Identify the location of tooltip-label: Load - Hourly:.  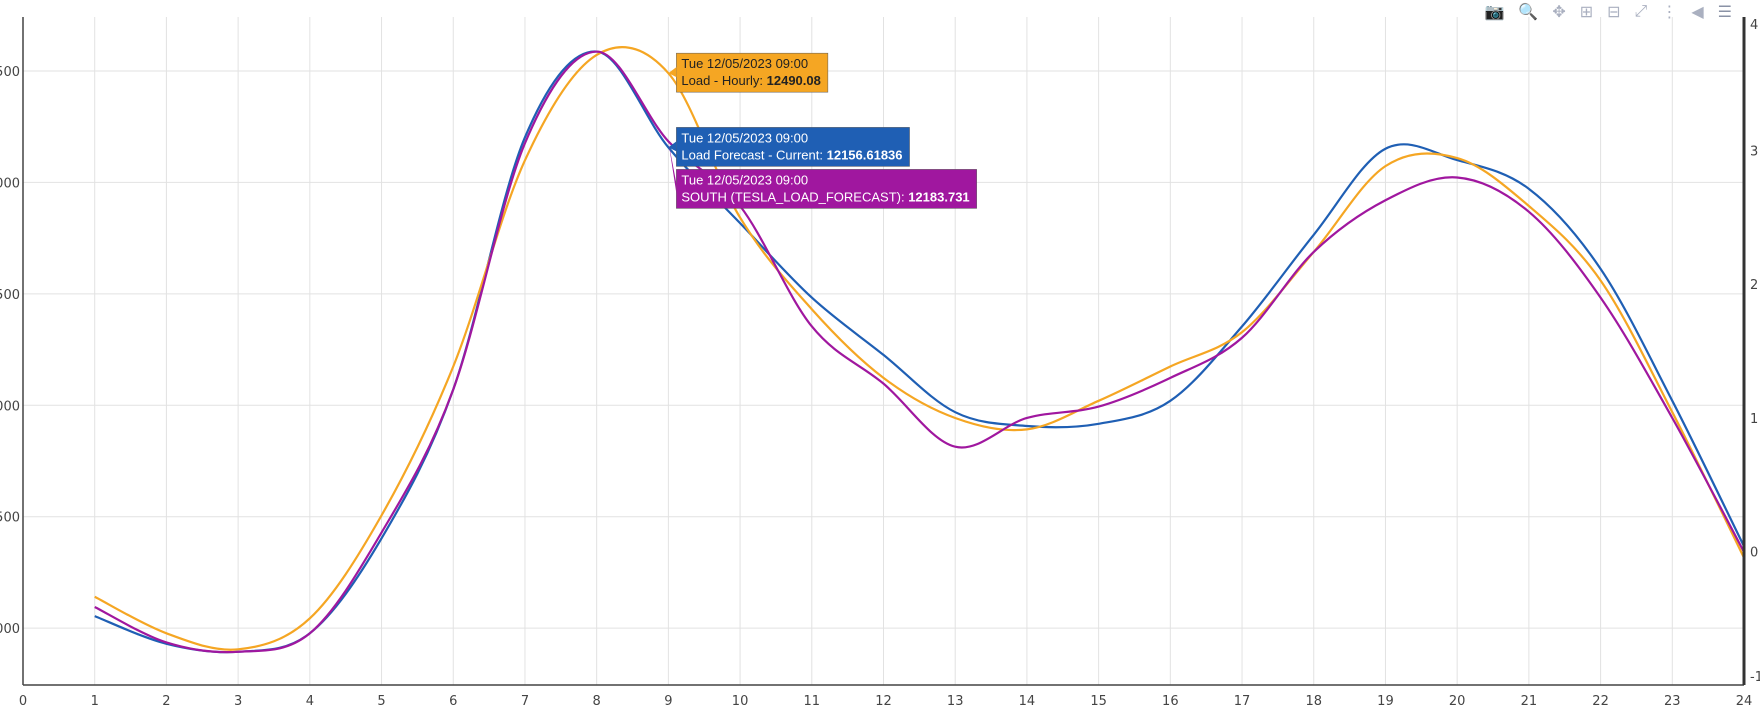
(723, 80).